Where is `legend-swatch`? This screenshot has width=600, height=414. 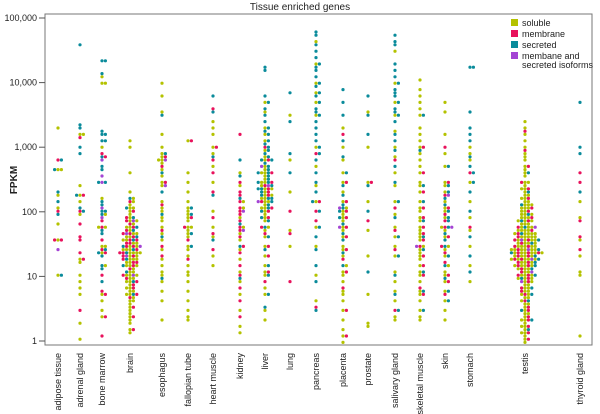
legend-swatch is located at coordinates (514, 22).